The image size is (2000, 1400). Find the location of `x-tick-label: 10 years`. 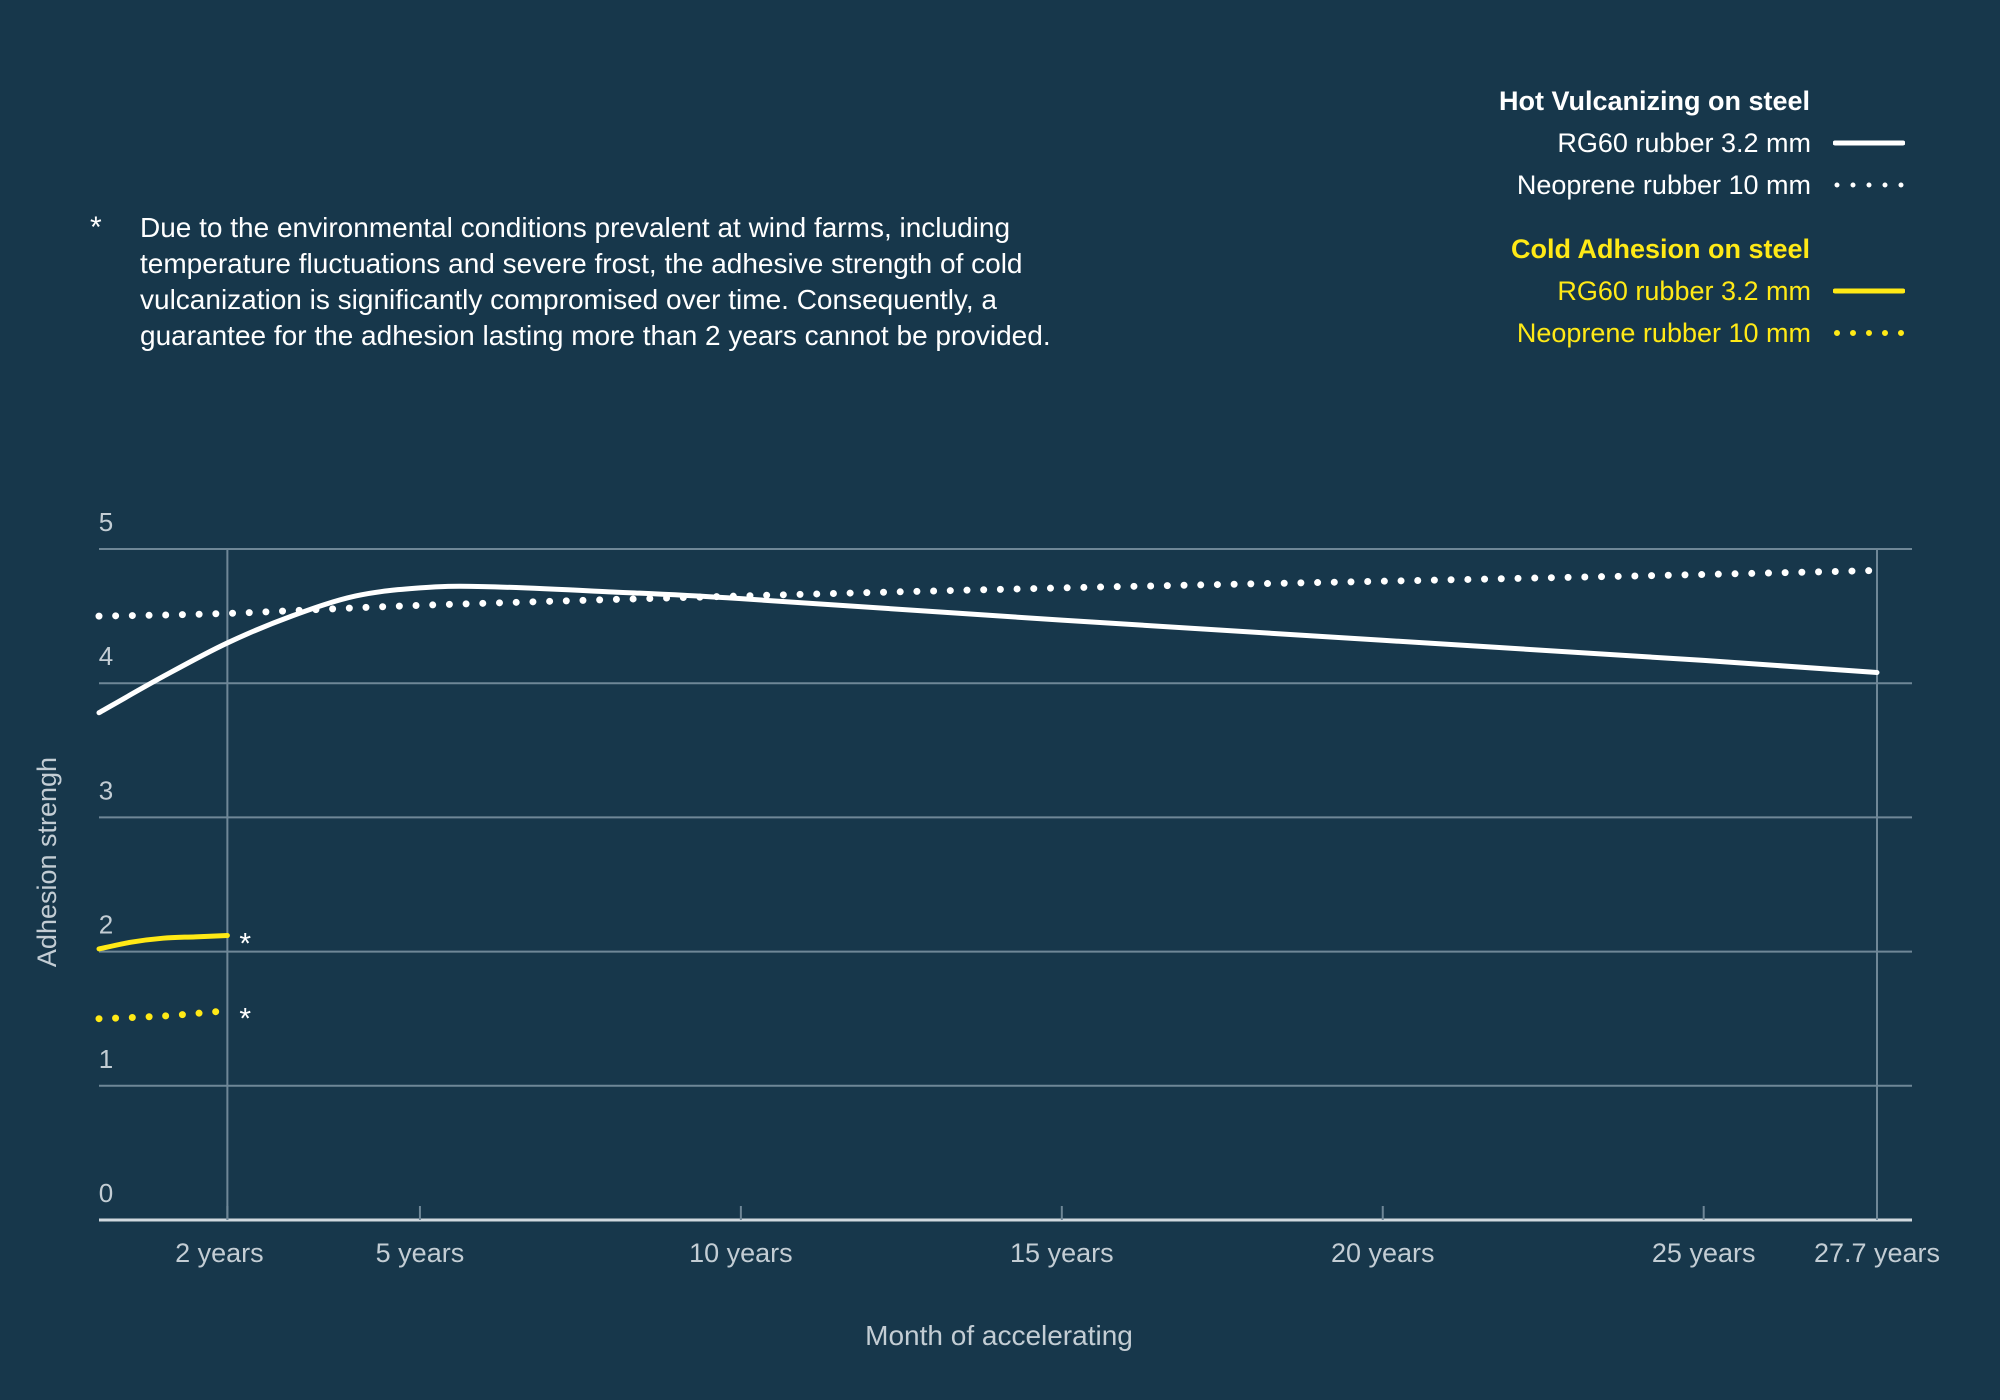

x-tick-label: 10 years is located at coordinates (741, 1253).